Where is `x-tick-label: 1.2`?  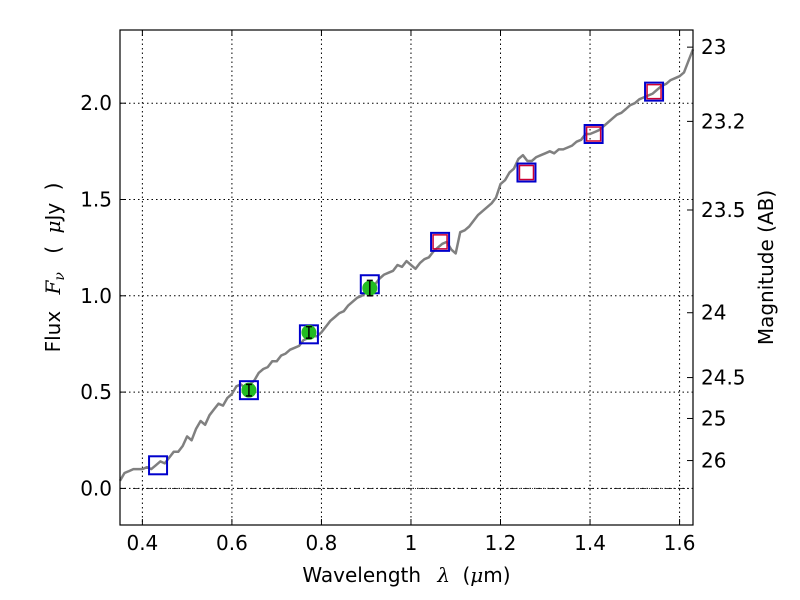 x-tick-label: 1.2 is located at coordinates (501, 543).